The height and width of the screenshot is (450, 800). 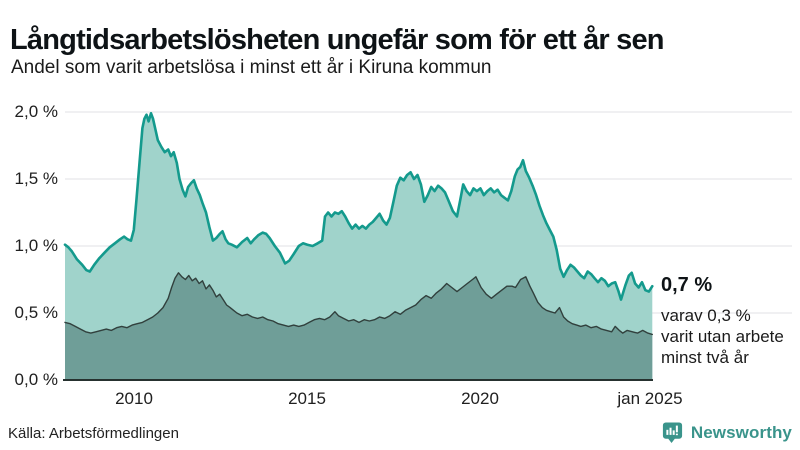 I want to click on x-tick-label: jan 2025, so click(x=650, y=398).